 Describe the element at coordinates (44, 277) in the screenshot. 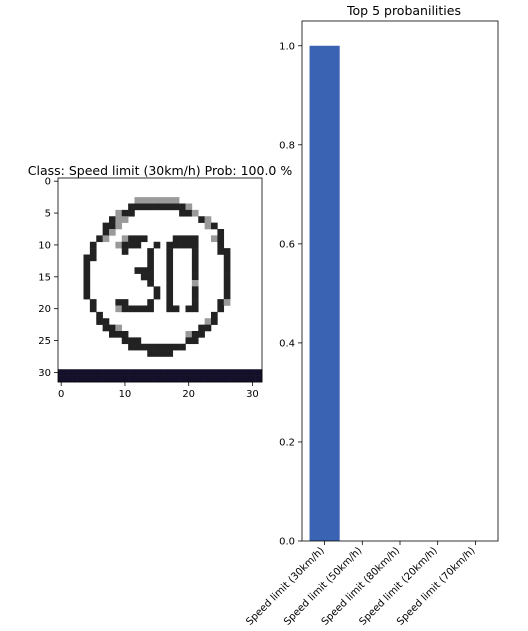

I see `image-y-tick-label: 15` at that location.